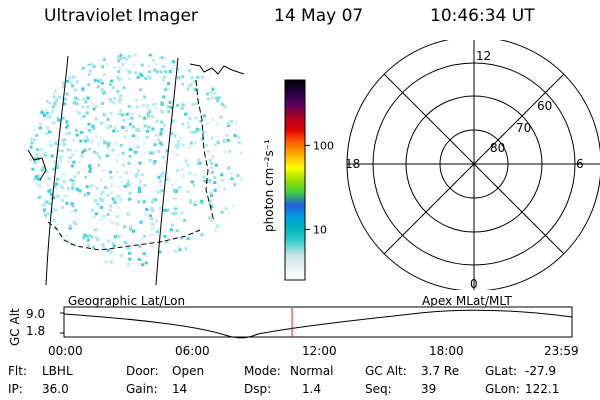 The width and height of the screenshot is (600, 400). What do you see at coordinates (15, 389) in the screenshot?
I see `info-label: IP:` at bounding box center [15, 389].